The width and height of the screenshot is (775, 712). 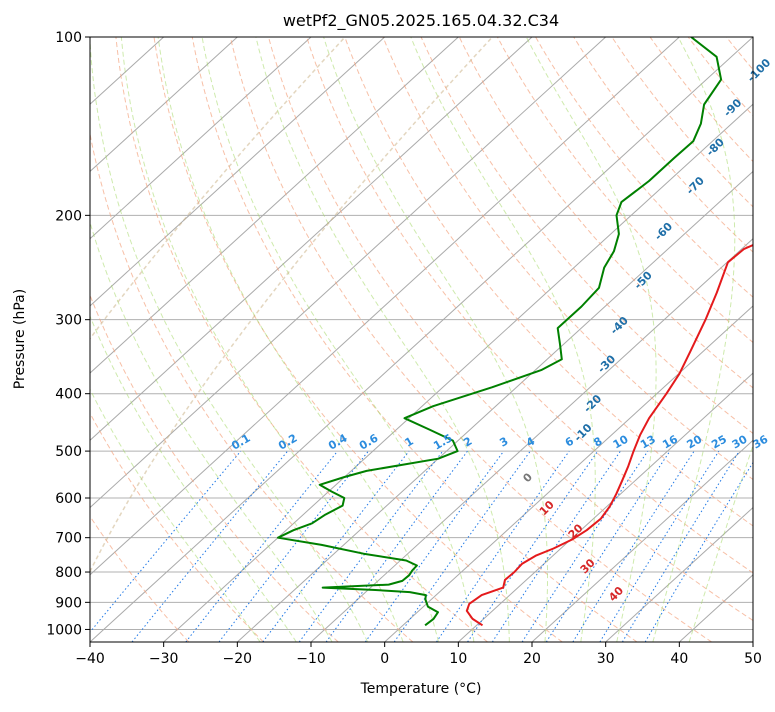 I want to click on dry-adiabat-label: -30, so click(x=606, y=363).